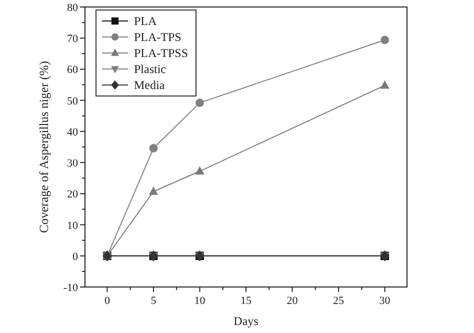  I want to click on y-tick-label: 30, so click(72, 164).